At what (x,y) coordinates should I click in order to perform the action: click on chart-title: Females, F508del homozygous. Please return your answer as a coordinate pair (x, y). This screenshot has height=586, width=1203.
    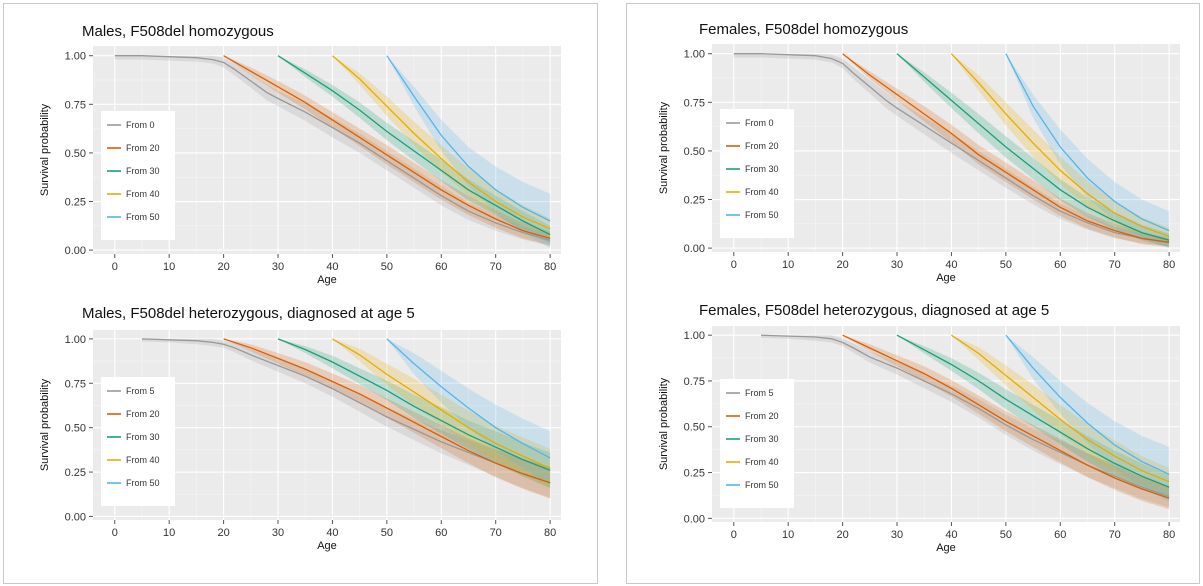
    Looking at the image, I should click on (803, 29).